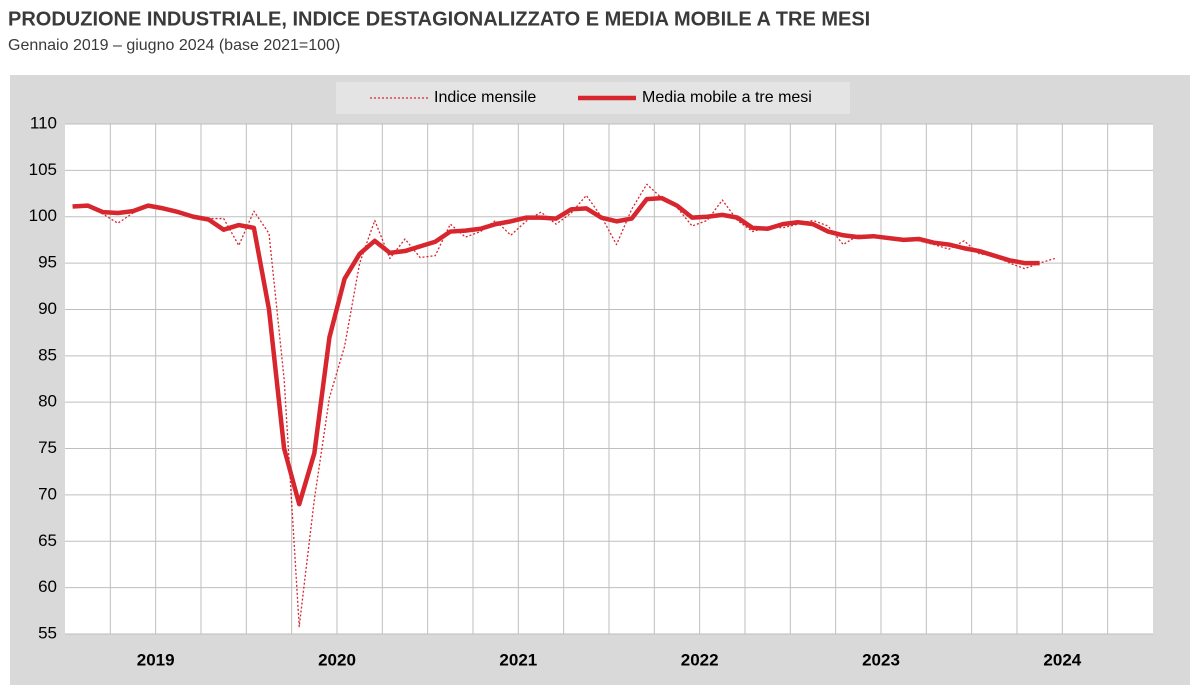 This screenshot has height=685, width=1200. Describe the element at coordinates (43, 169) in the screenshot. I see `y-tick-label: 105` at that location.